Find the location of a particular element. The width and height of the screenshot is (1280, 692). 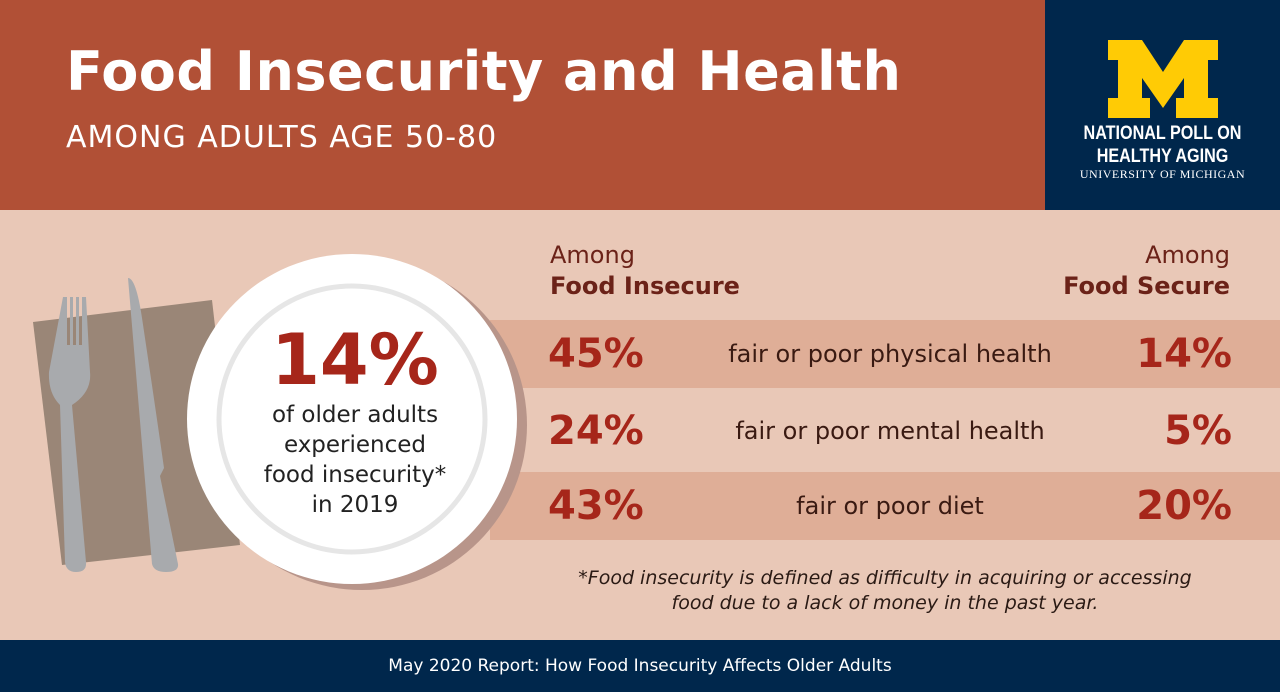

column-header-insecure: Among Food Insecure is located at coordinates (645, 271).